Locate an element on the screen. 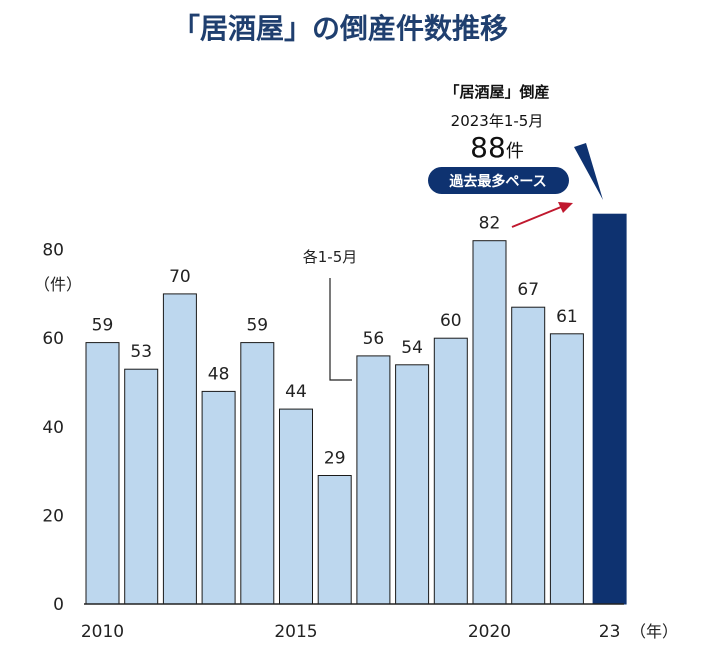 The image size is (705, 672). bar-2023 is located at coordinates (609, 409).